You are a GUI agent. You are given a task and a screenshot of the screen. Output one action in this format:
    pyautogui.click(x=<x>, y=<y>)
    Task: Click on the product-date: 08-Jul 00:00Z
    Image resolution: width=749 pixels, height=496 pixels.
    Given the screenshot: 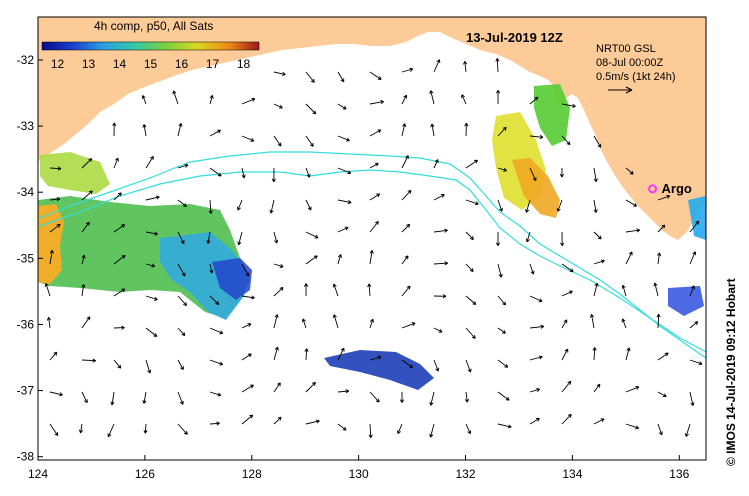 What is the action you would take?
    pyautogui.click(x=630, y=63)
    